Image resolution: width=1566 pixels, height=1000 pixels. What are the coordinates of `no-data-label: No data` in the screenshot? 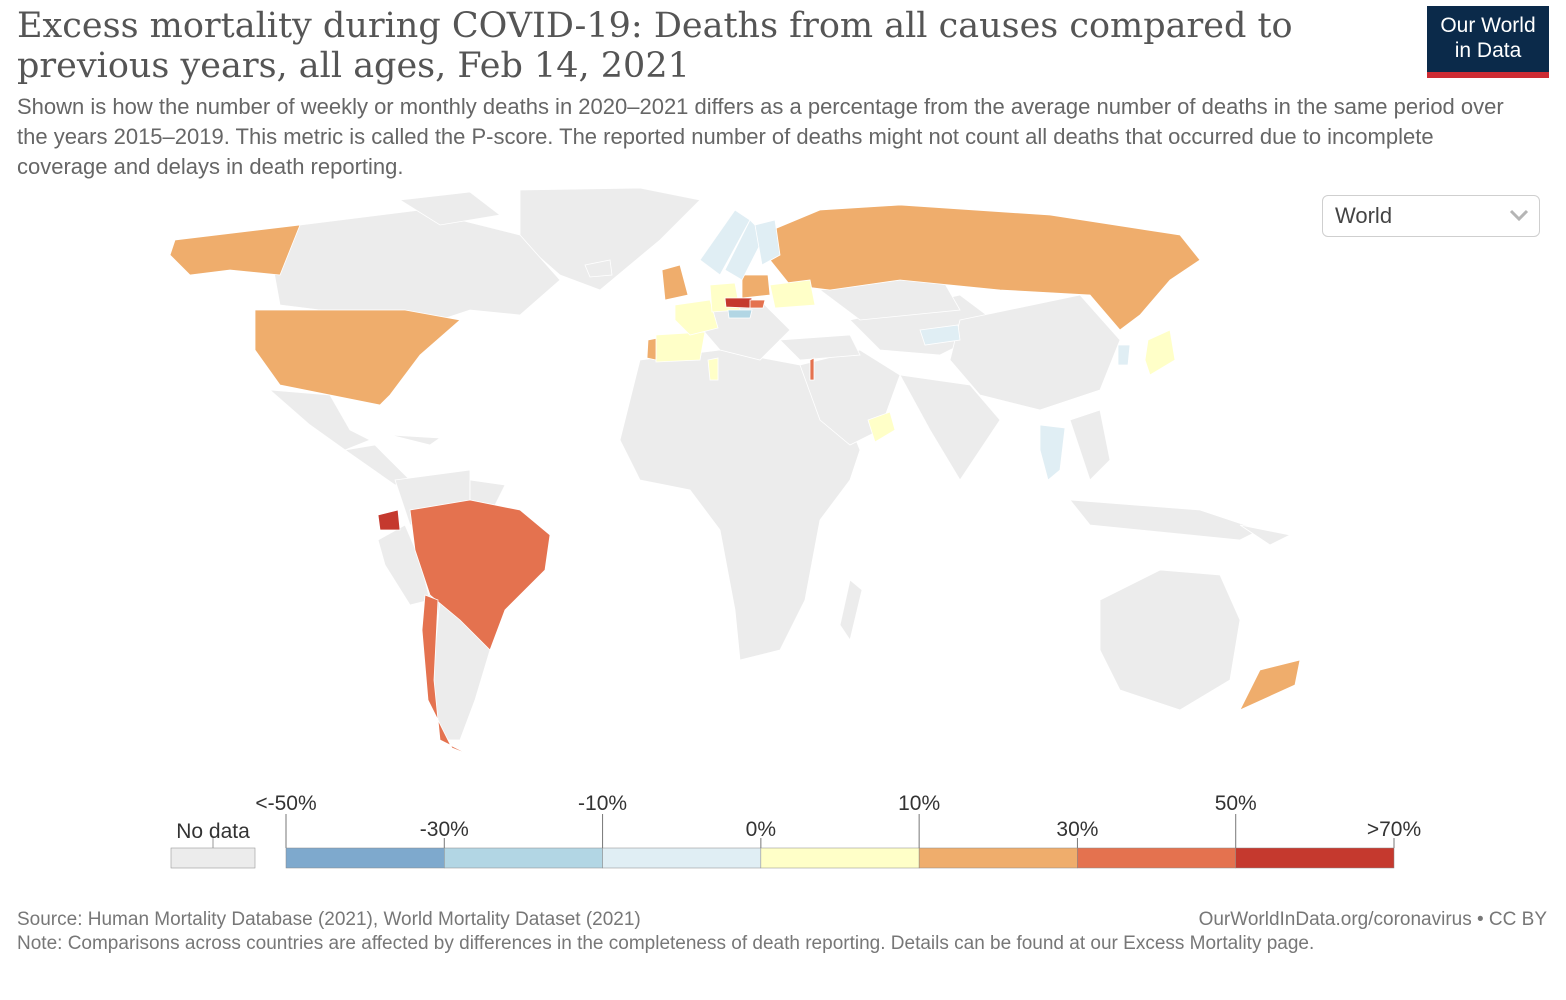 It's located at (213, 831).